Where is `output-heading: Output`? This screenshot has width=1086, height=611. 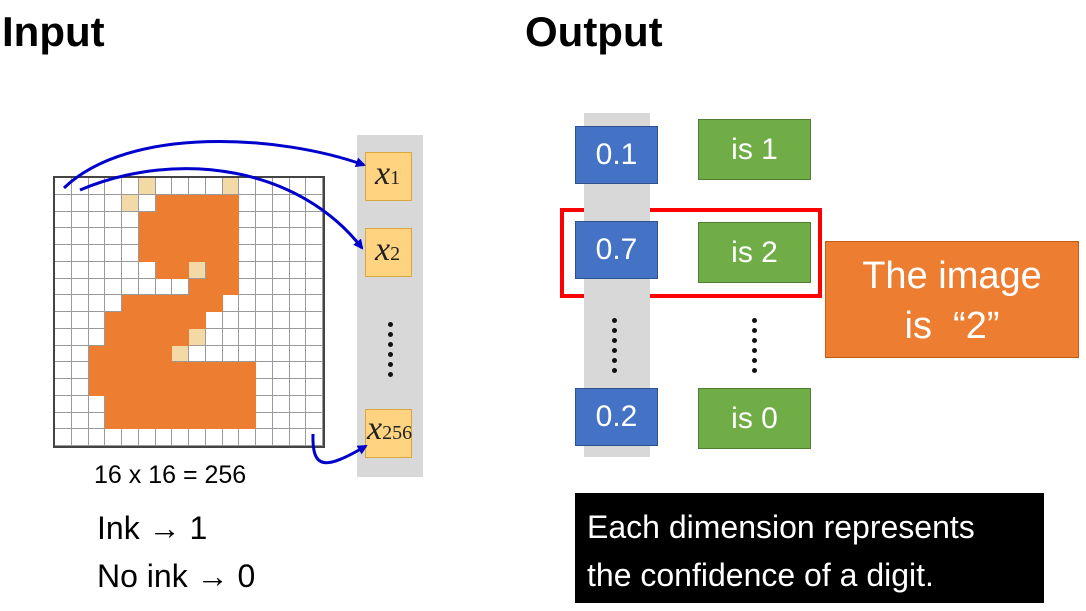
output-heading: Output is located at coordinates (594, 31).